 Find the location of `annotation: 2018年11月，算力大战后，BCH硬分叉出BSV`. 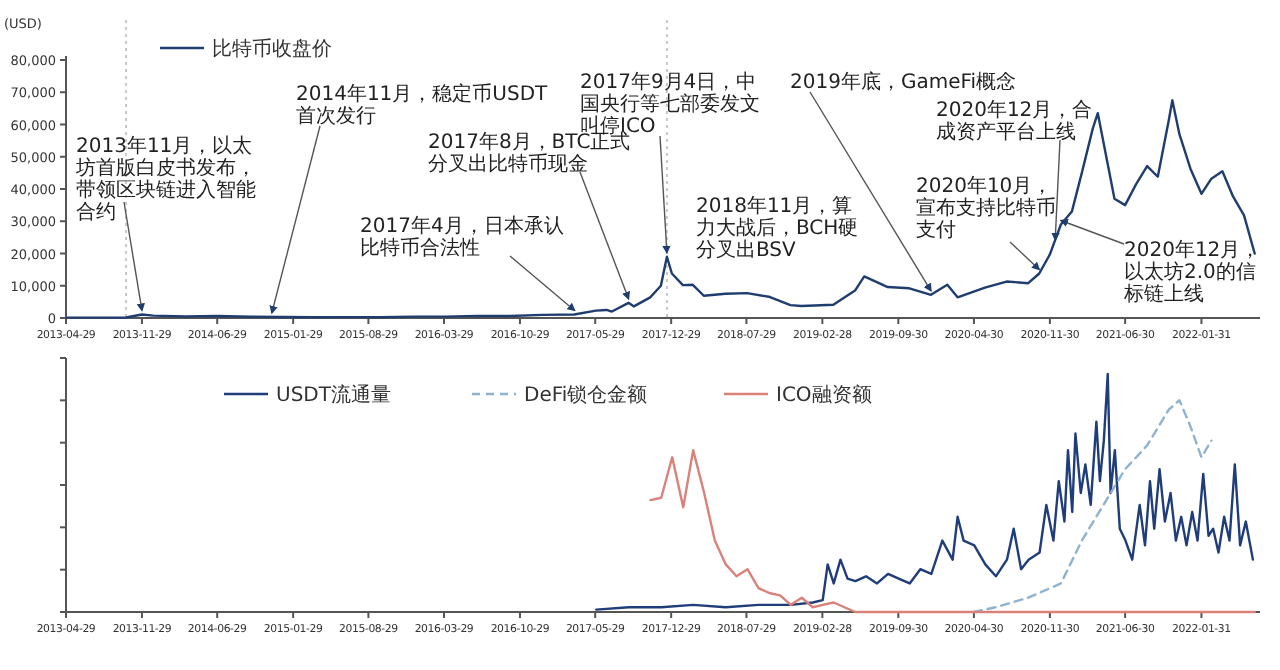

annotation: 2018年11月，算力大战后，BCH硬分叉出BSV is located at coordinates (777, 228).